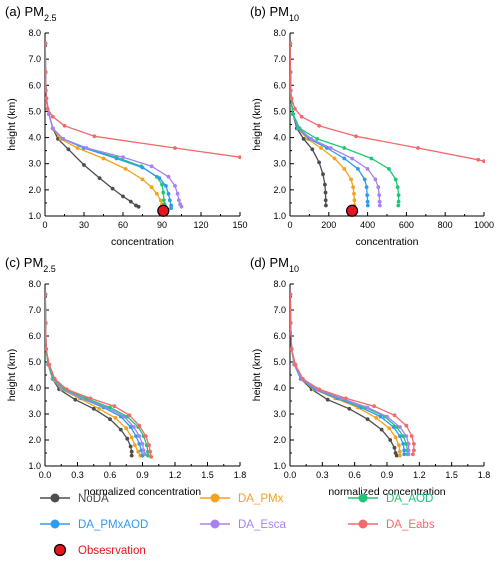 This screenshot has width=500, height=565. I want to click on panel-title: (c) PM2.5, so click(30, 264).